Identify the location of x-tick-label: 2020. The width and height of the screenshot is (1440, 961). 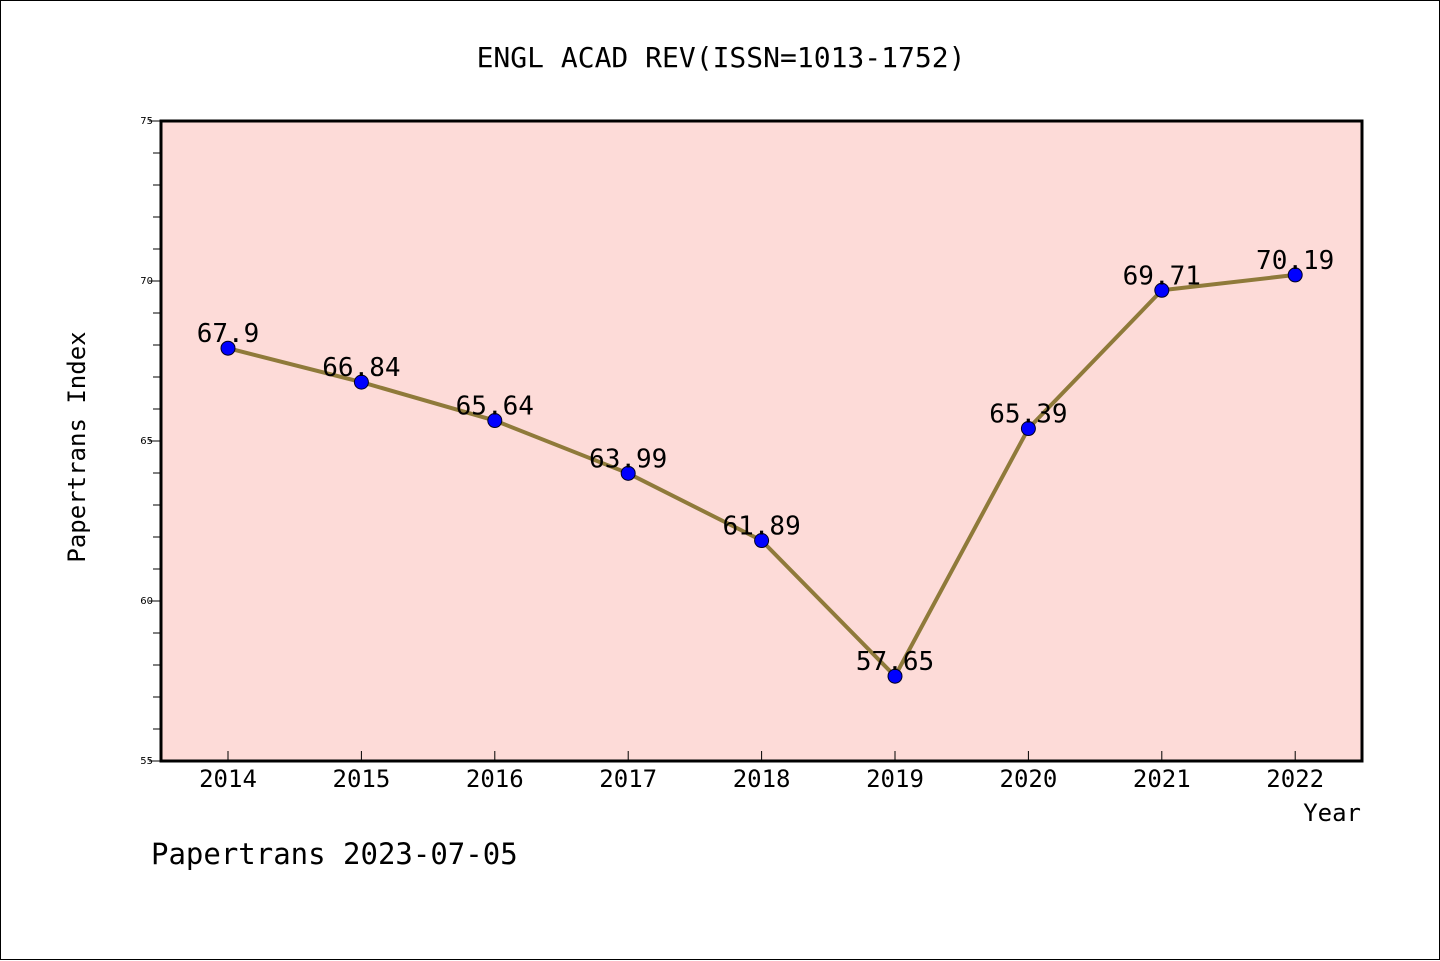
(1029, 779).